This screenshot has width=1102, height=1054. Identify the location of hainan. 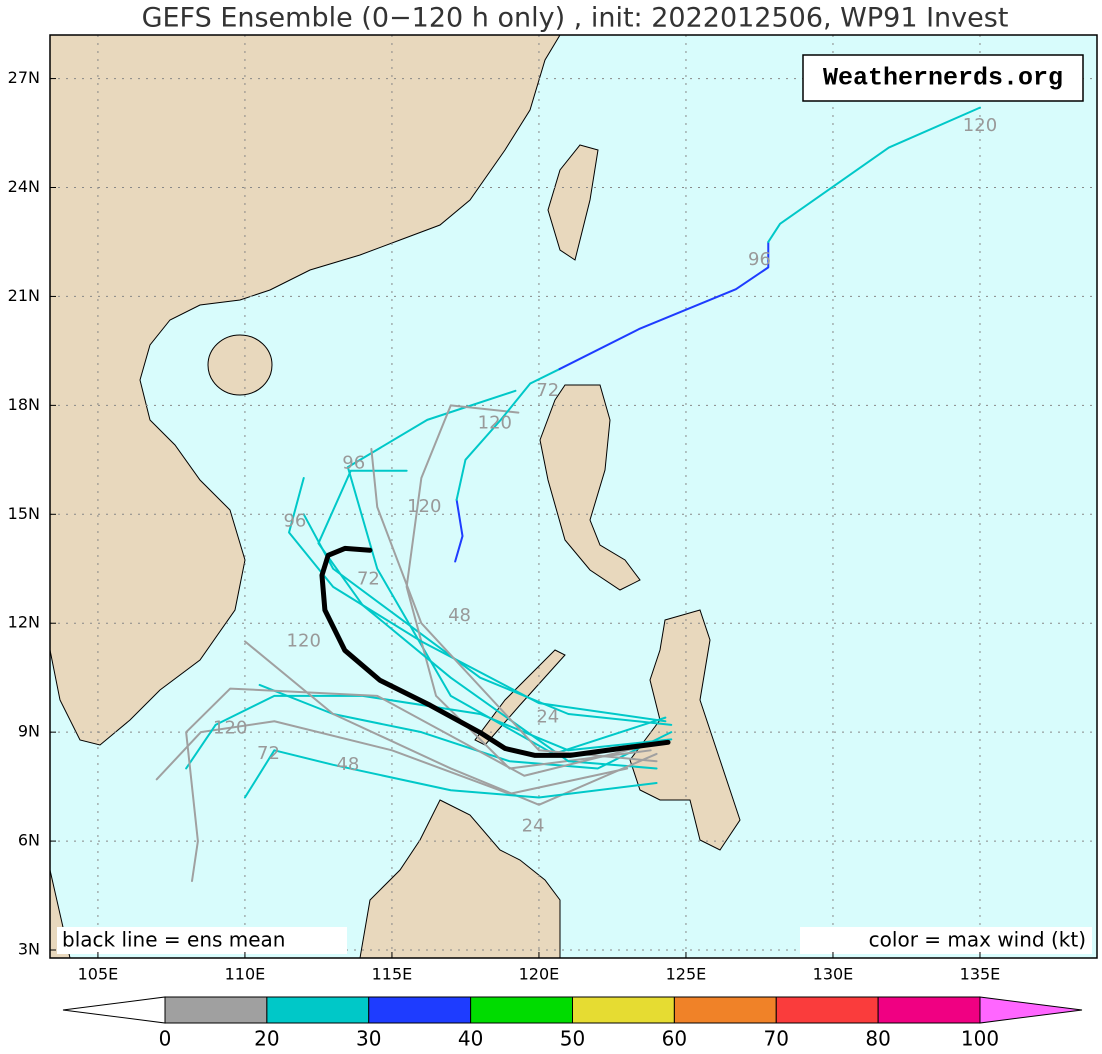
(240, 365).